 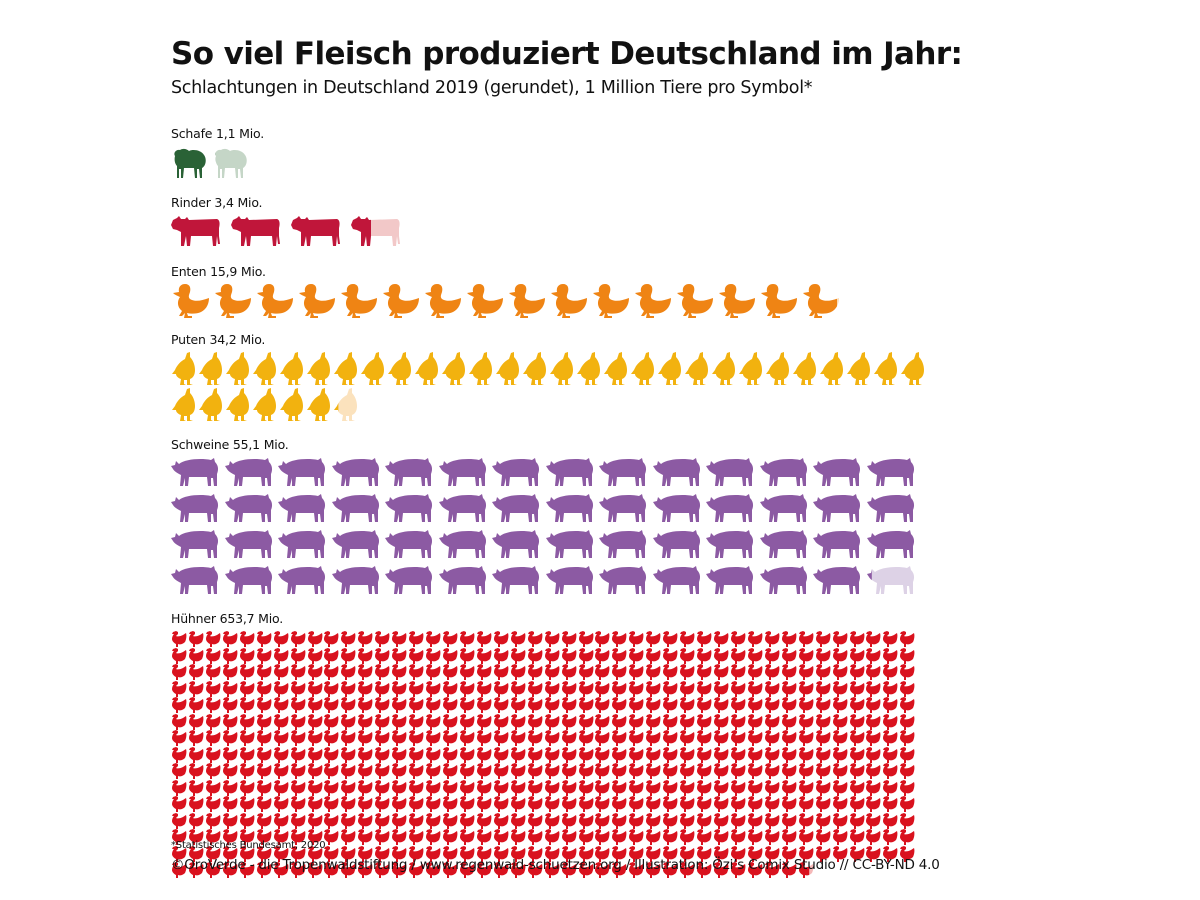 I want to click on icon-row-puten, so click(x=551, y=387).